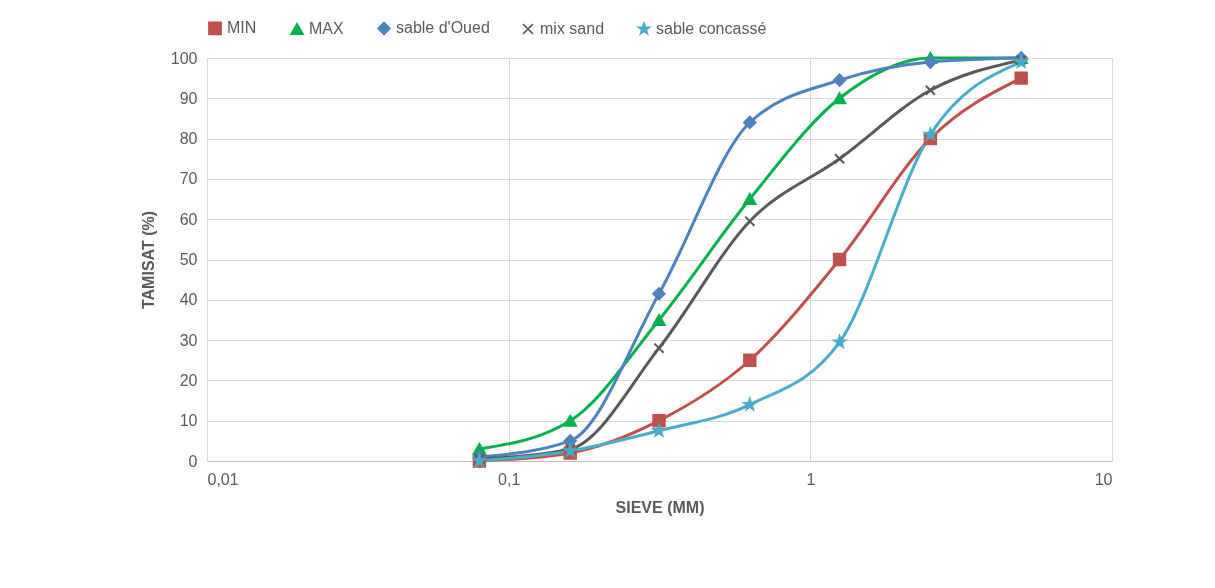  I want to click on y-tick-label: 100, so click(184, 58).